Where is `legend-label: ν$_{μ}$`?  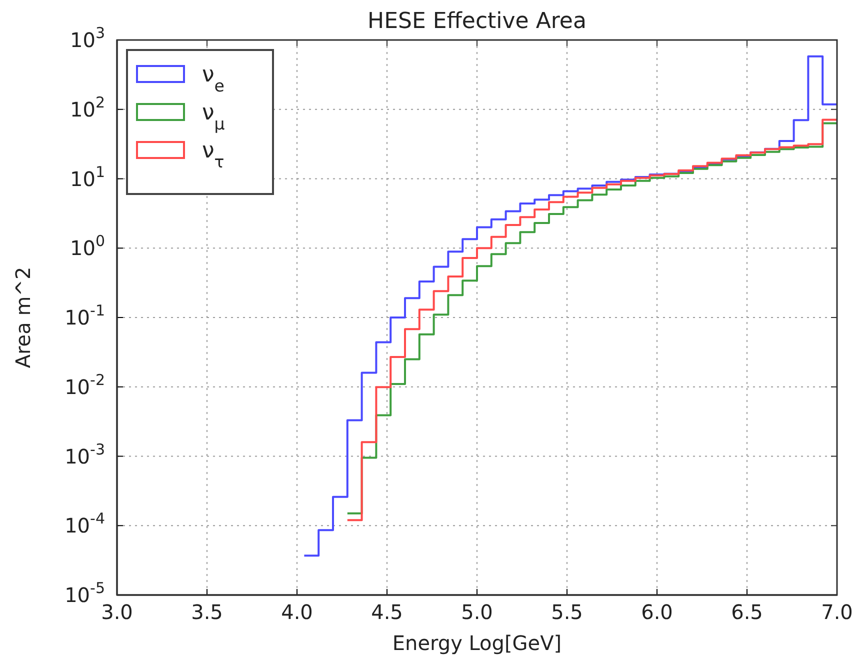 legend-label: ν$_{μ}$ is located at coordinates (214, 117).